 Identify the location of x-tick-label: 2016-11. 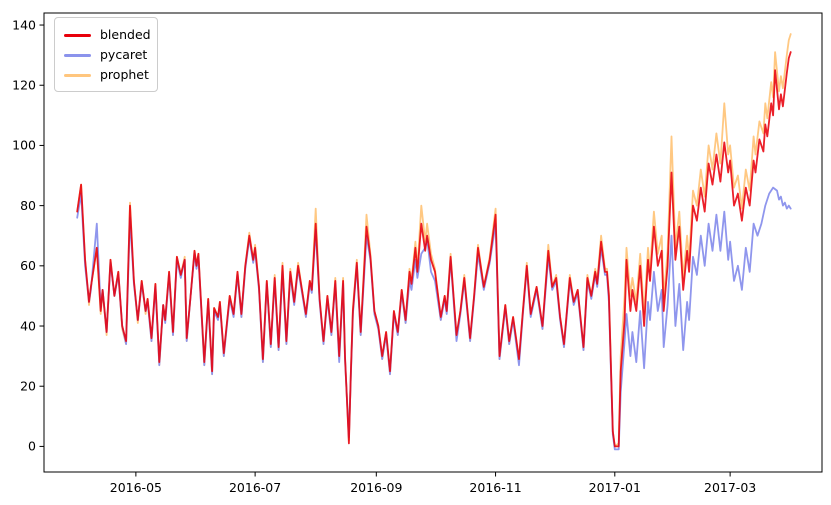
(495, 487).